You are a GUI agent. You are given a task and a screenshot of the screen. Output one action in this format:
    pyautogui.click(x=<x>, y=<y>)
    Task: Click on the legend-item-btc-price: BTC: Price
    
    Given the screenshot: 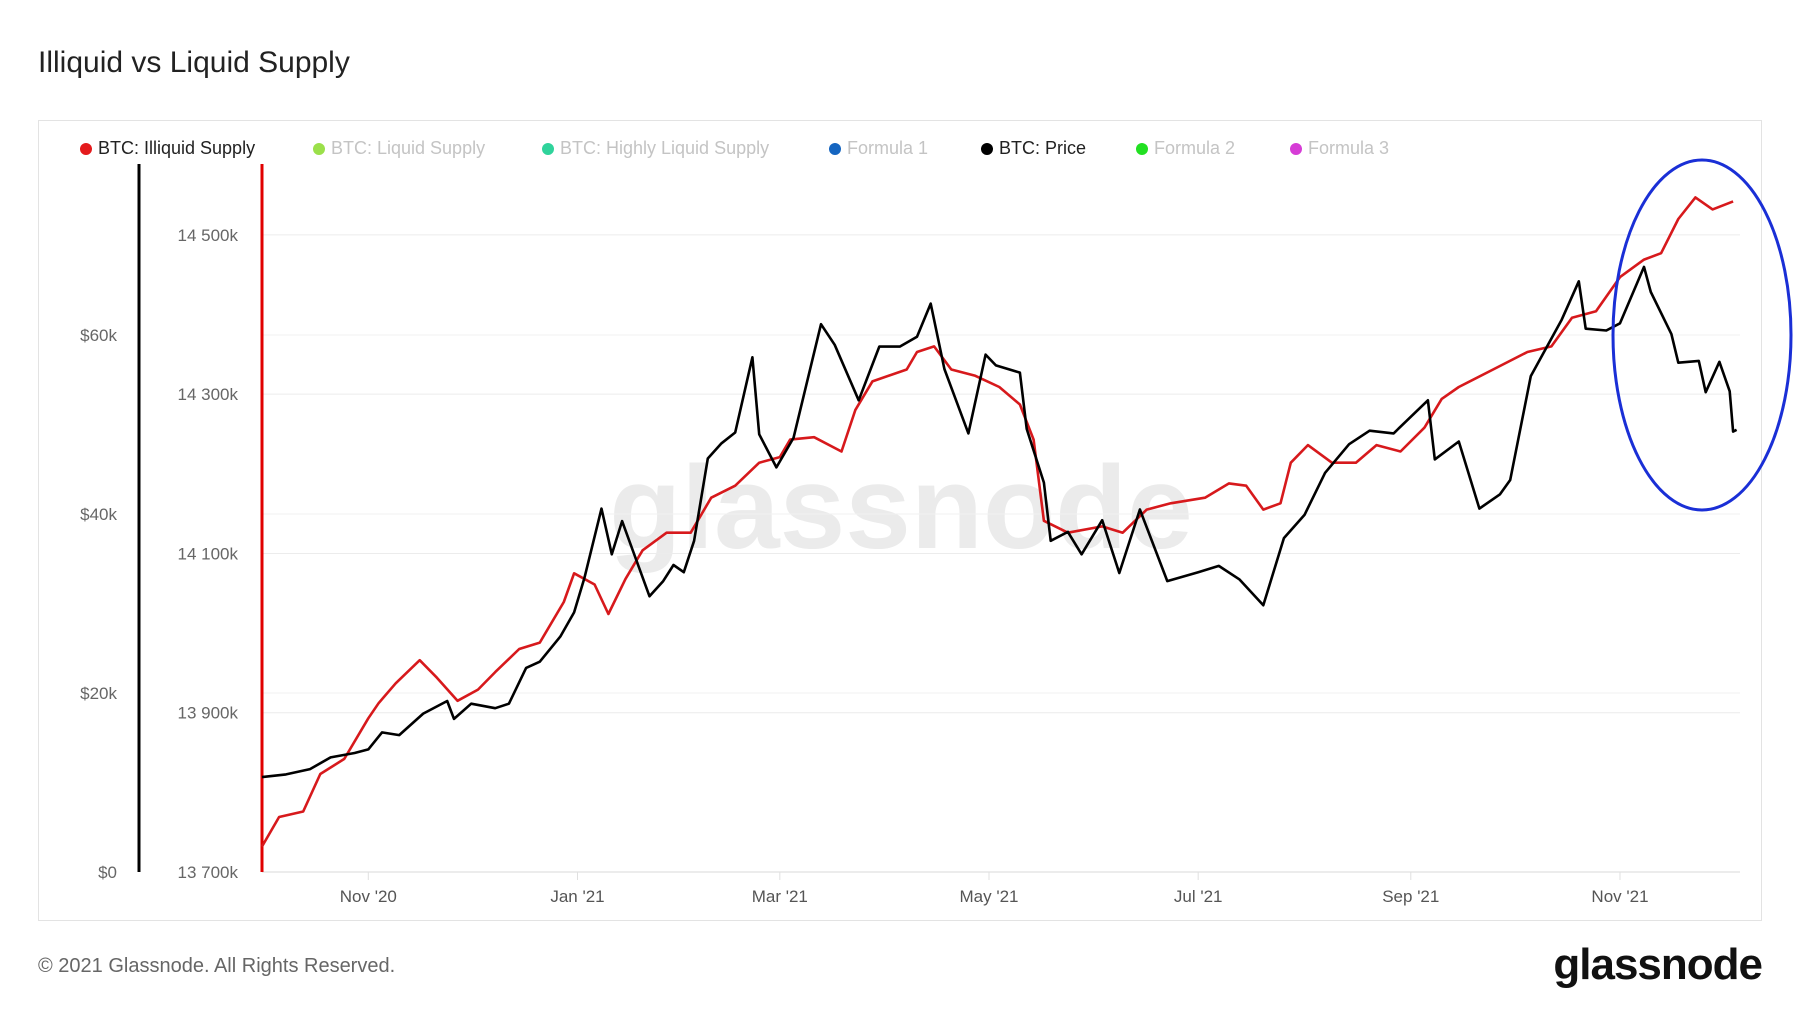 What is the action you would take?
    pyautogui.click(x=1033, y=148)
    